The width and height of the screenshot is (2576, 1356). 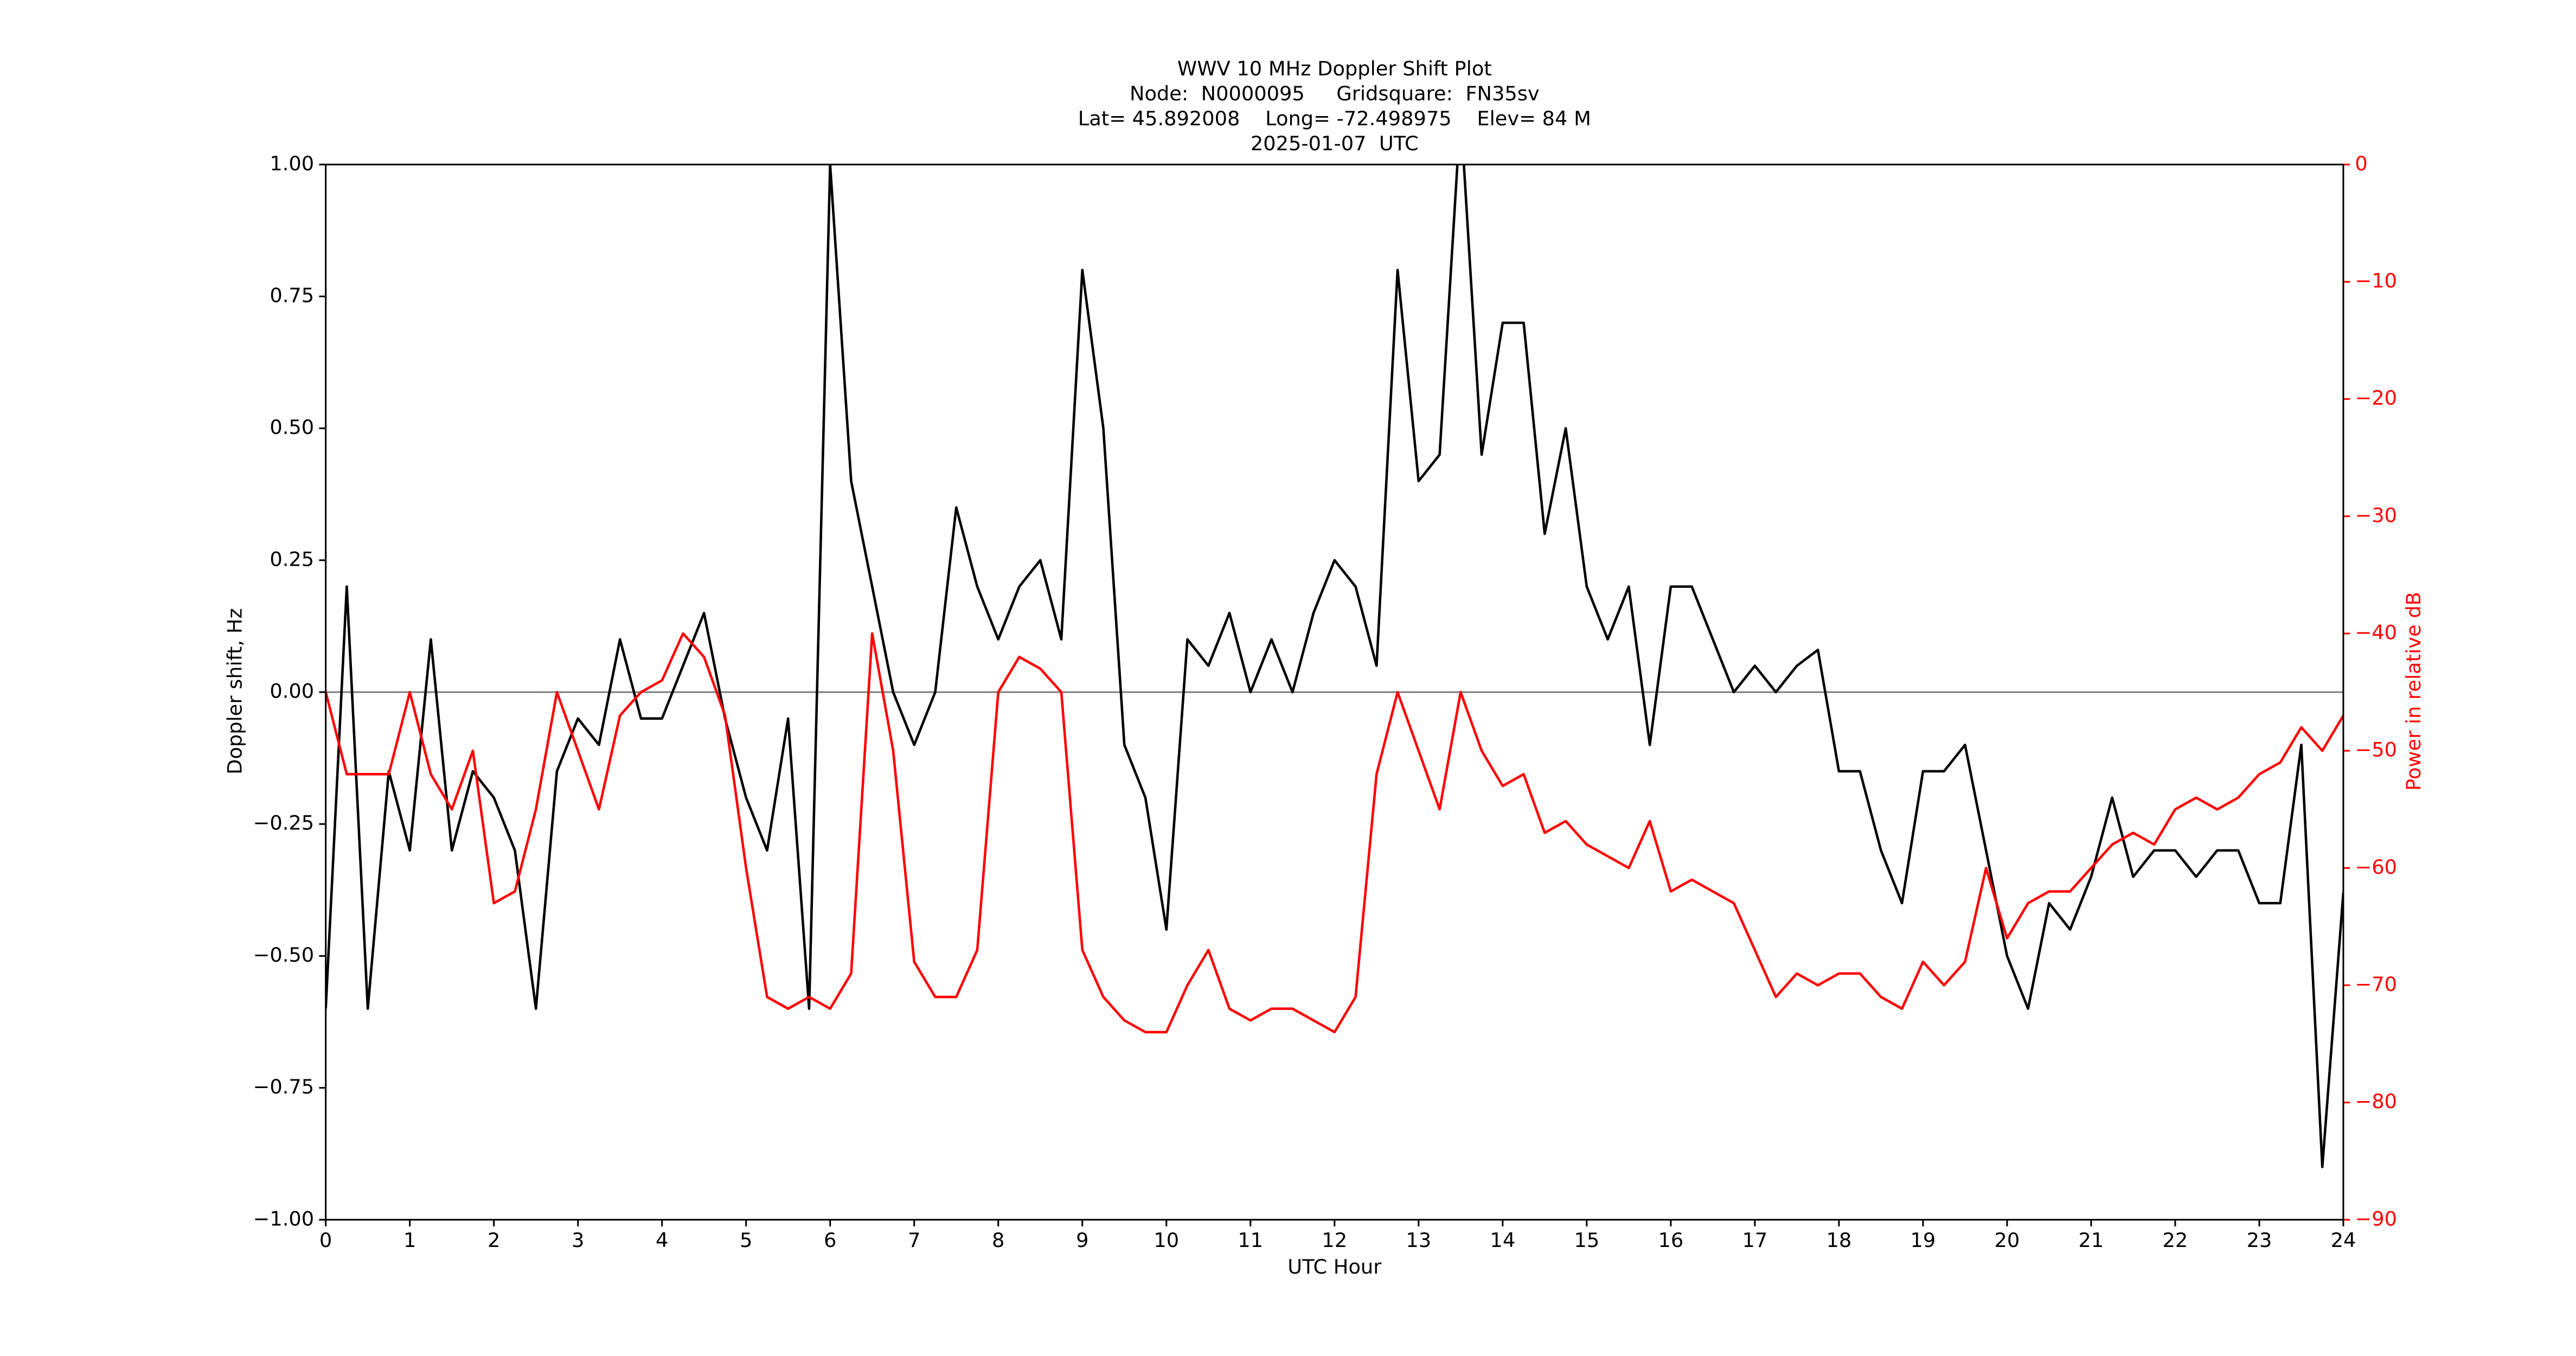 What do you see at coordinates (2376, 398) in the screenshot?
I see `y2-tick-label: −20` at bounding box center [2376, 398].